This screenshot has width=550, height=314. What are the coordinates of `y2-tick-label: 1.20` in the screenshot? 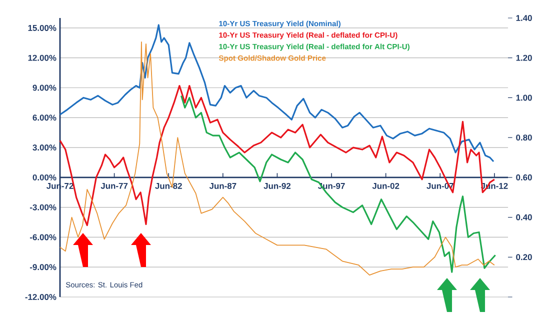 It's located at (524, 57).